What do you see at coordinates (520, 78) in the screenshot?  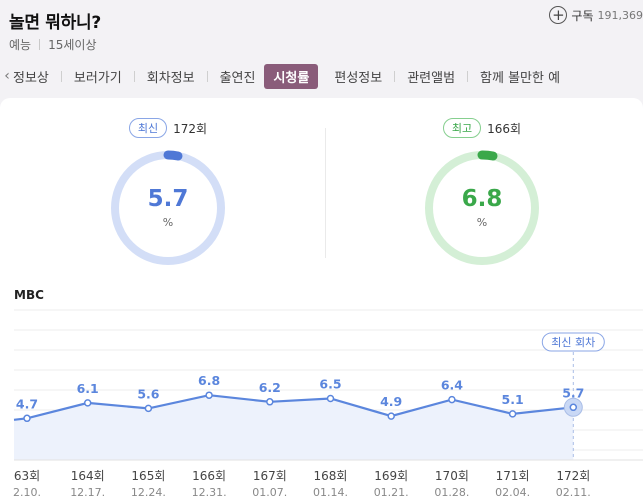 I see `tab-recommended: 함께 볼만한 예` at bounding box center [520, 78].